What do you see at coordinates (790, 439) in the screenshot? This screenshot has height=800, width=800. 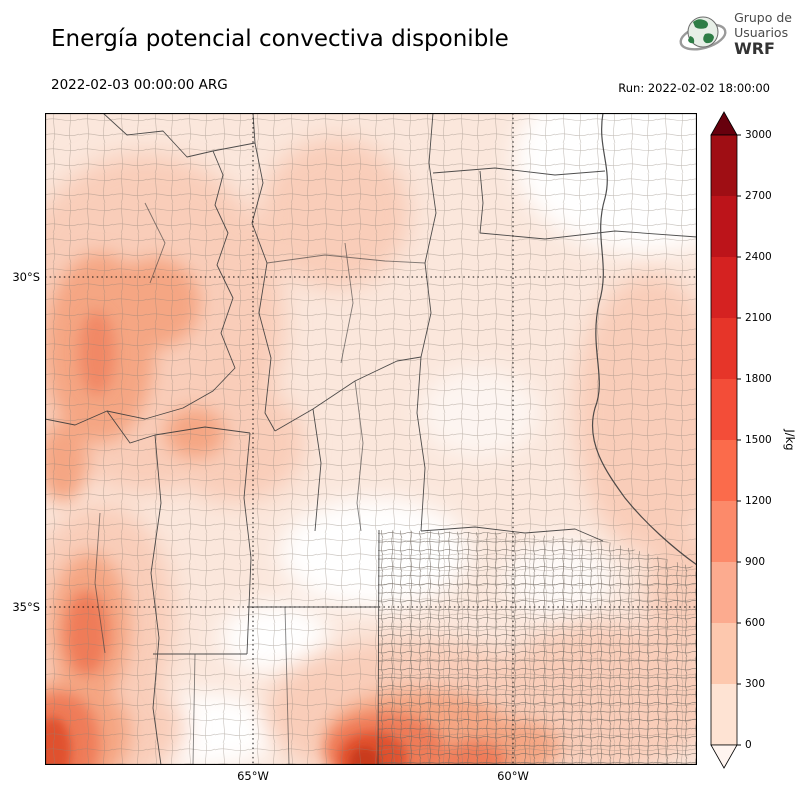 I see `colorbar-unit-label: J/kg` at bounding box center [790, 439].